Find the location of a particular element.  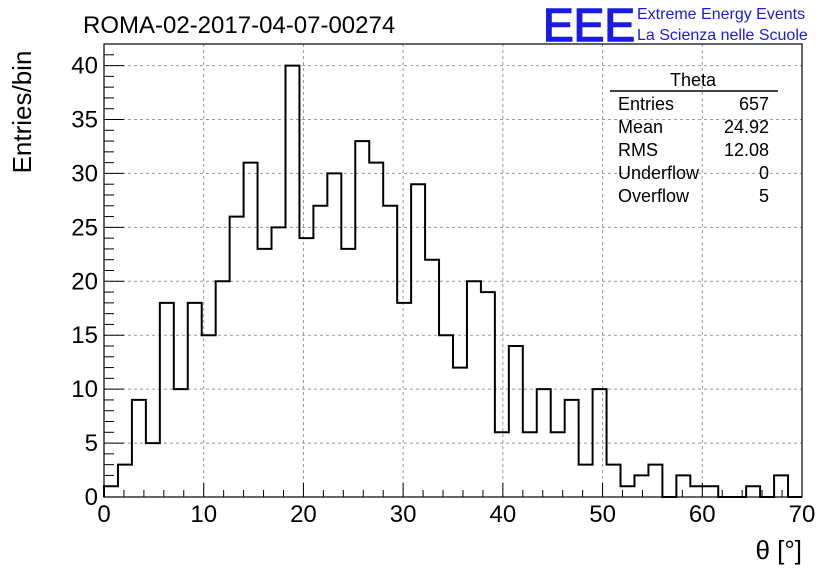

x-tick-label: 60 is located at coordinates (702, 514).